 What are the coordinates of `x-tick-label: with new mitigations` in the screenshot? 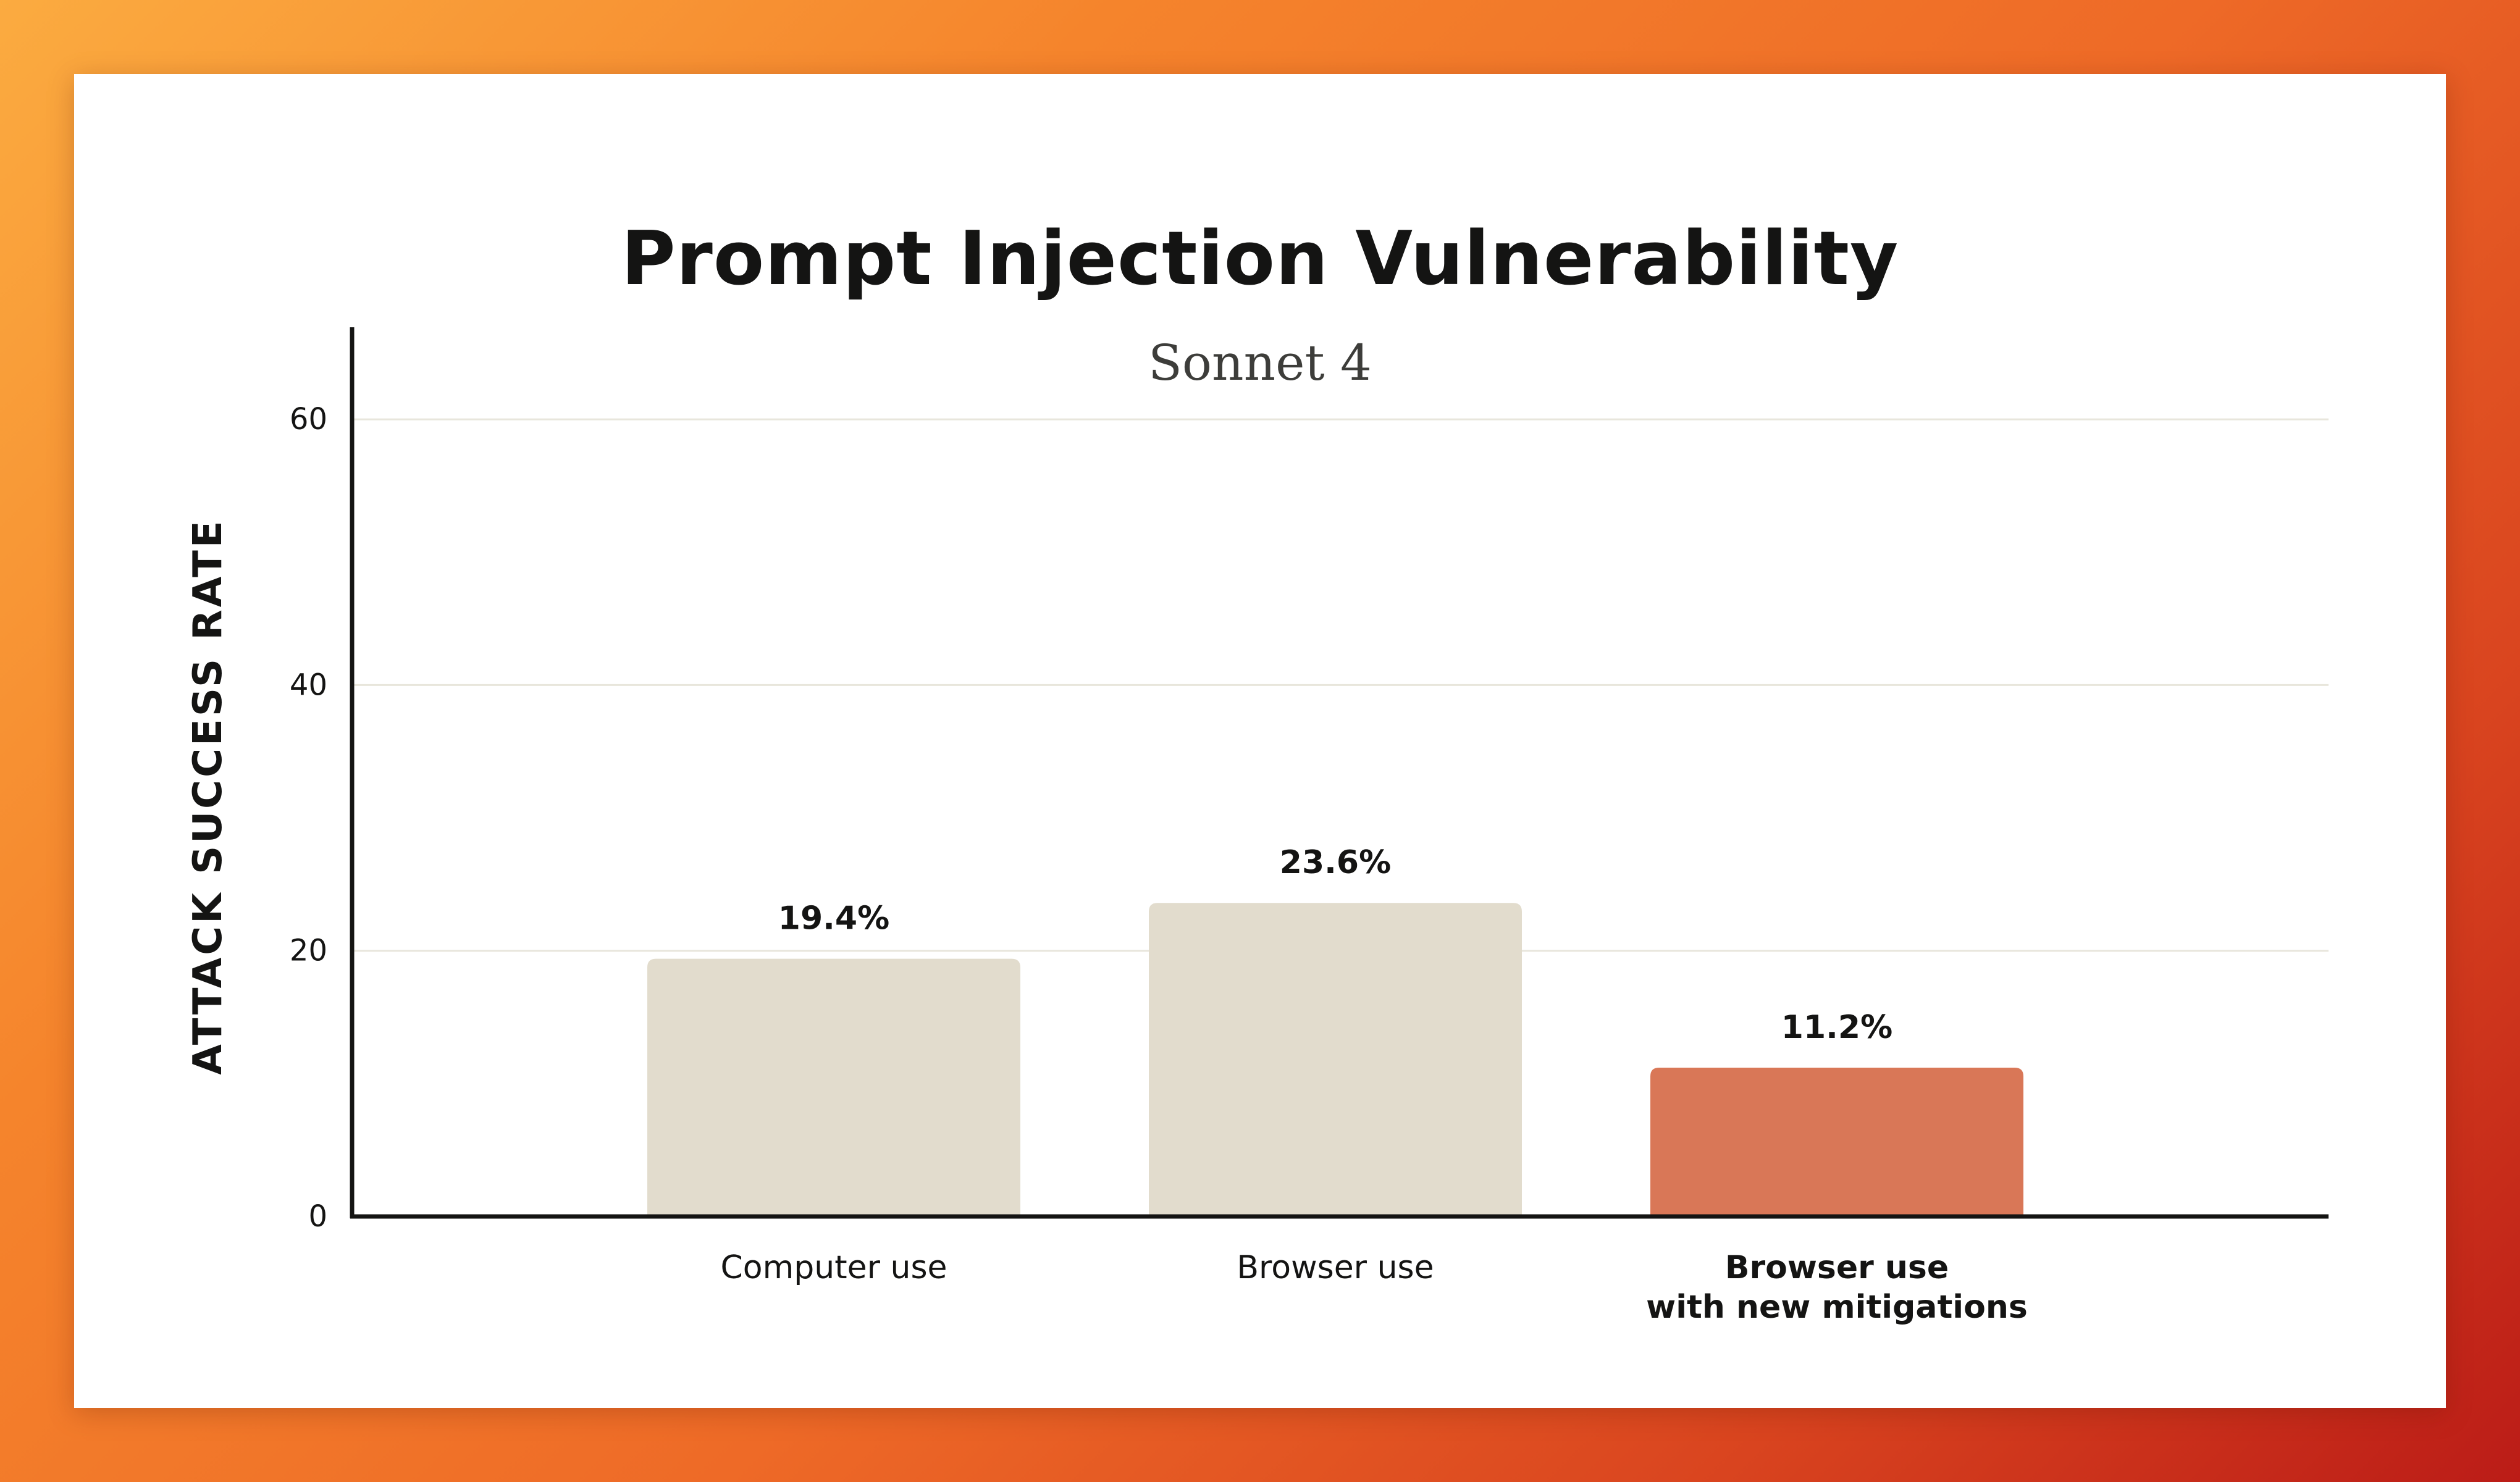 It's located at (1837, 1307).